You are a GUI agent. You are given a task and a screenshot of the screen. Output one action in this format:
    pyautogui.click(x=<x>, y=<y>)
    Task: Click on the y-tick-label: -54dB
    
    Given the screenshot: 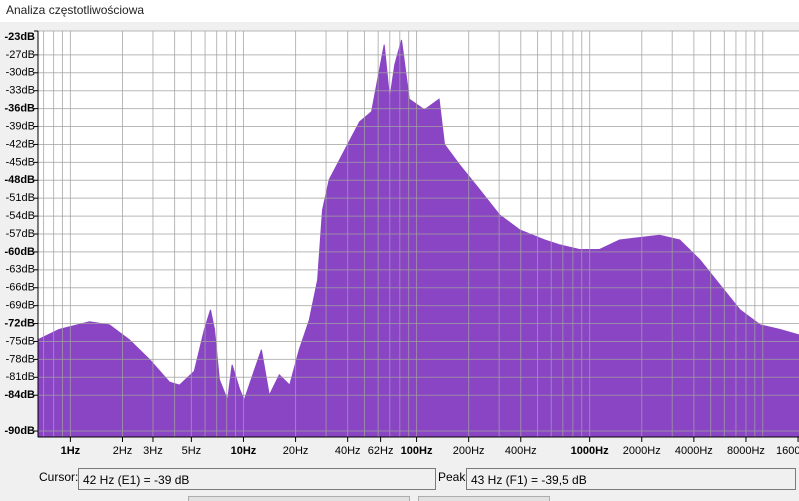 What is the action you would take?
    pyautogui.click(x=20, y=216)
    